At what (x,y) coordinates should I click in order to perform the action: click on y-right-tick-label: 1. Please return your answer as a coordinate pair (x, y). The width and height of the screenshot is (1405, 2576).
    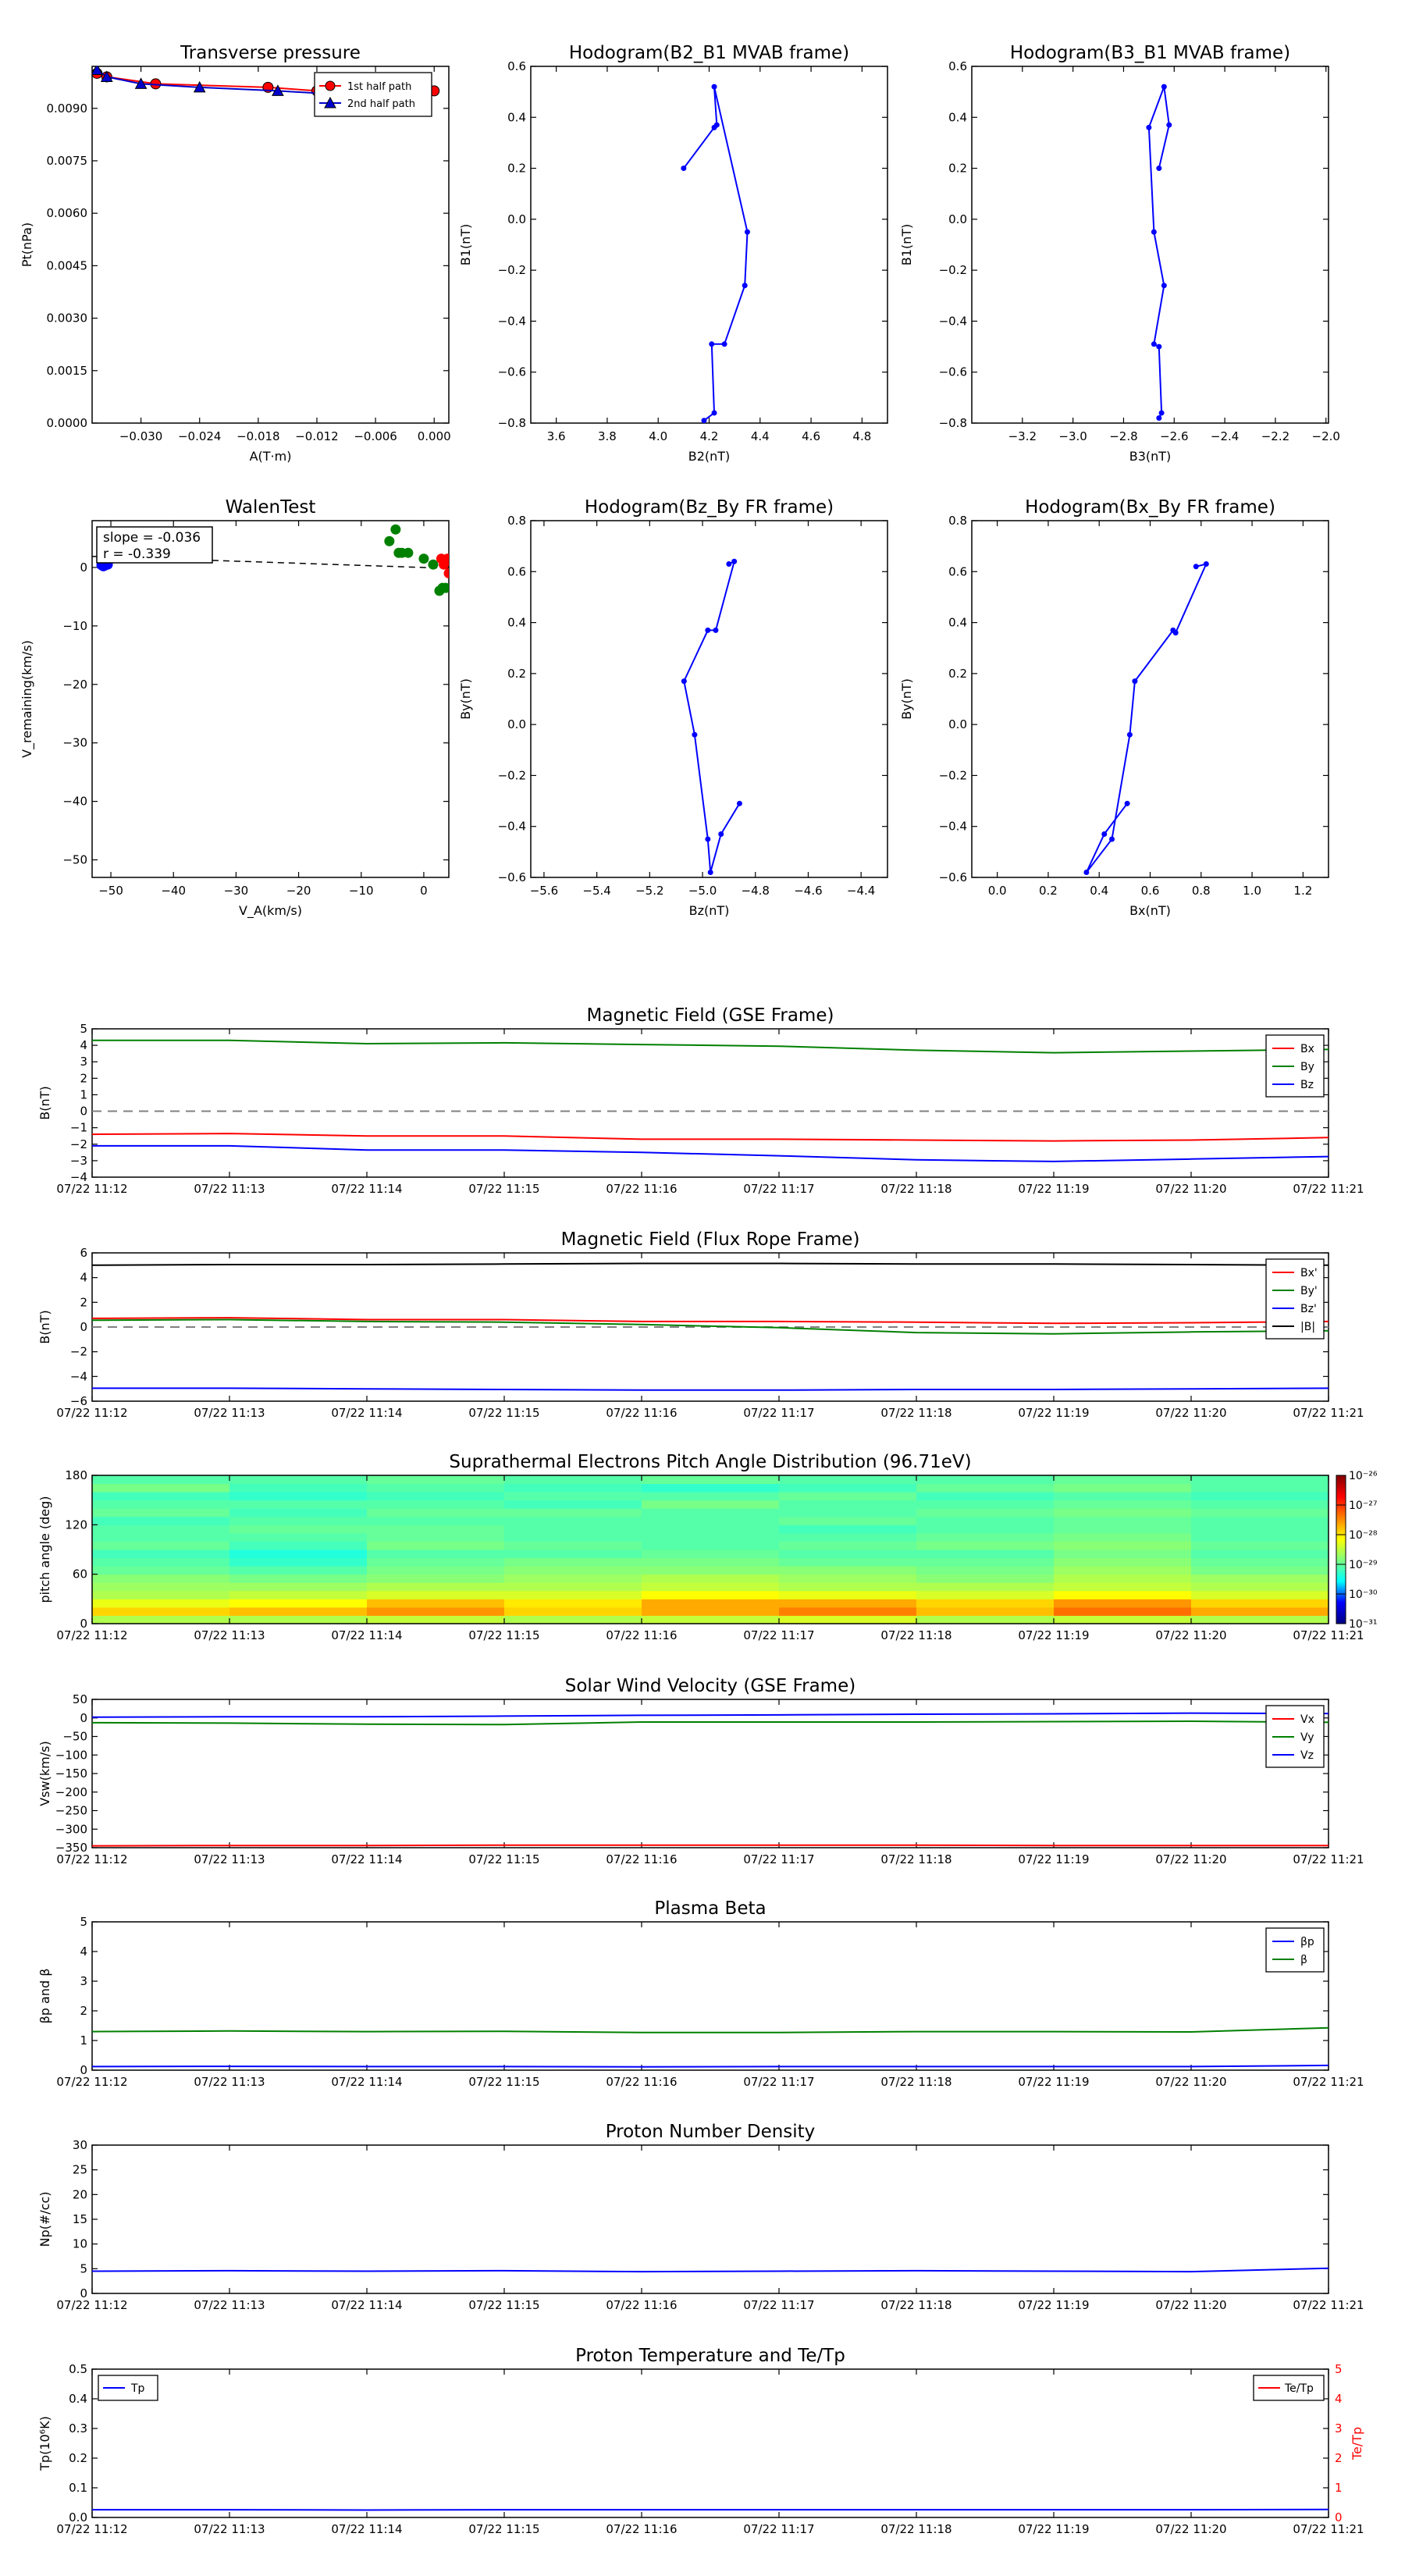
    Looking at the image, I should click on (1339, 2488).